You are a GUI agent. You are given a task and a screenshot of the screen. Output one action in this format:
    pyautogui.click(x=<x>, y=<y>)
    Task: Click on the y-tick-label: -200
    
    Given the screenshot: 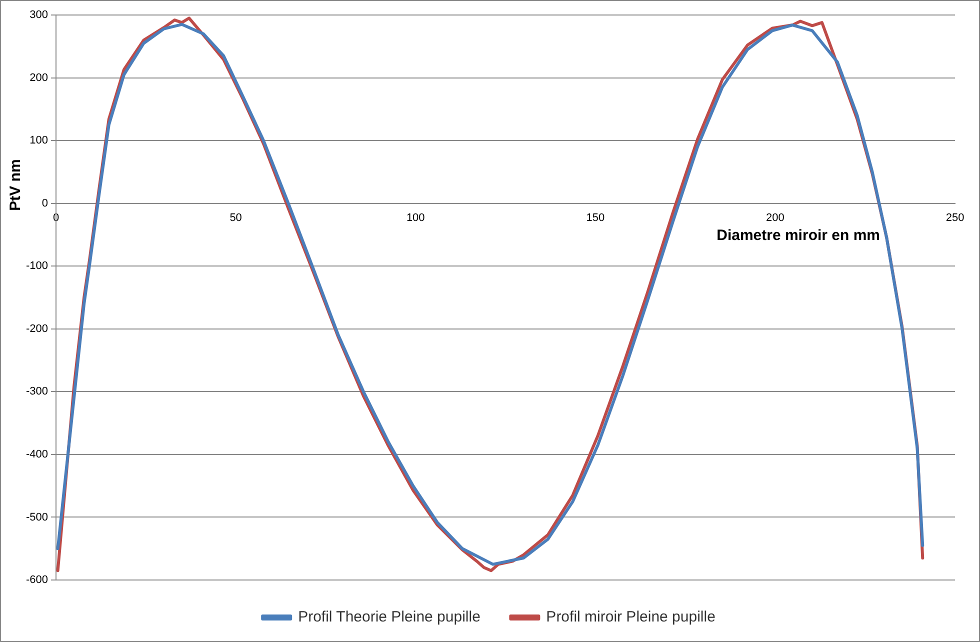 What is the action you would take?
    pyautogui.click(x=37, y=328)
    